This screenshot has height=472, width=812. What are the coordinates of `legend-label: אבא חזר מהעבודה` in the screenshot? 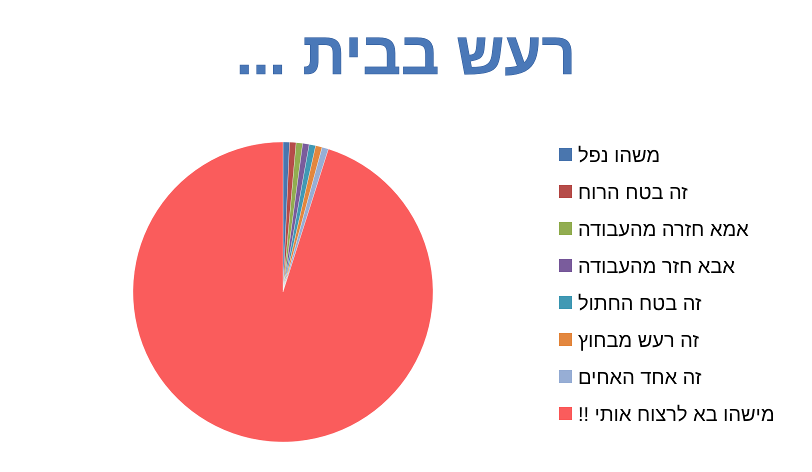 It's located at (657, 267).